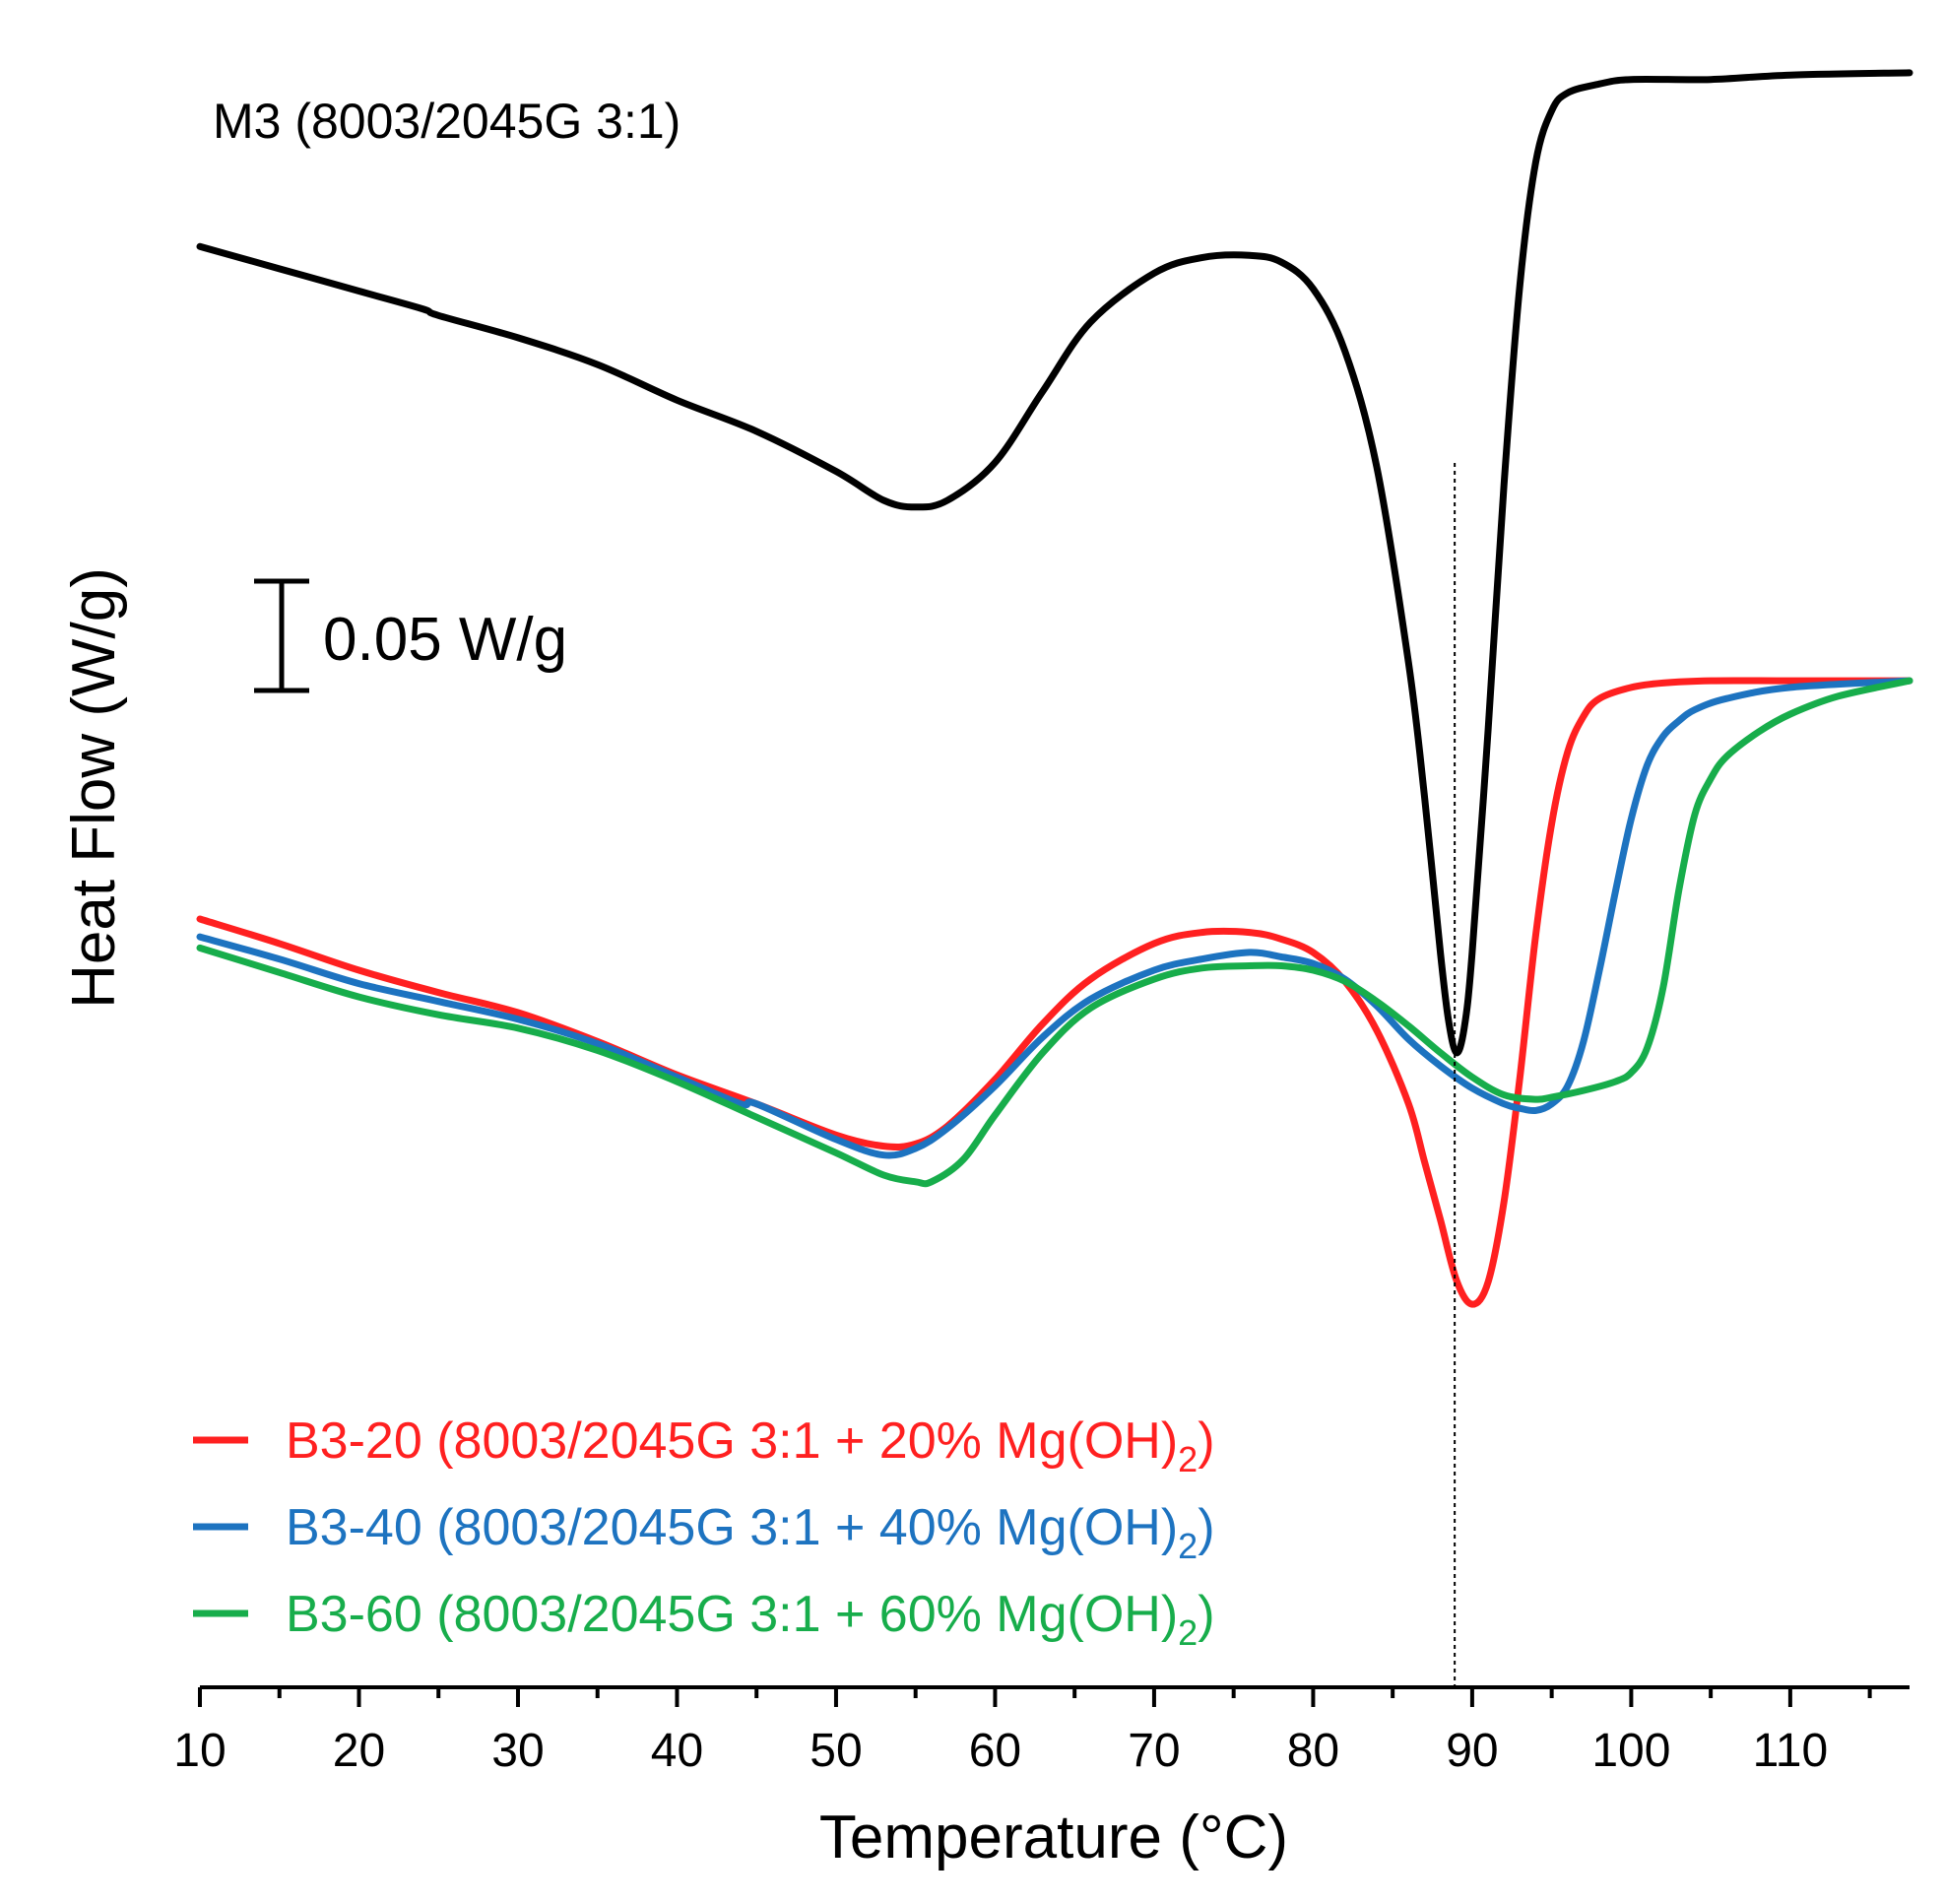 The image size is (1944, 1904). What do you see at coordinates (200, 1751) in the screenshot?
I see `x-tick-label: 10` at bounding box center [200, 1751].